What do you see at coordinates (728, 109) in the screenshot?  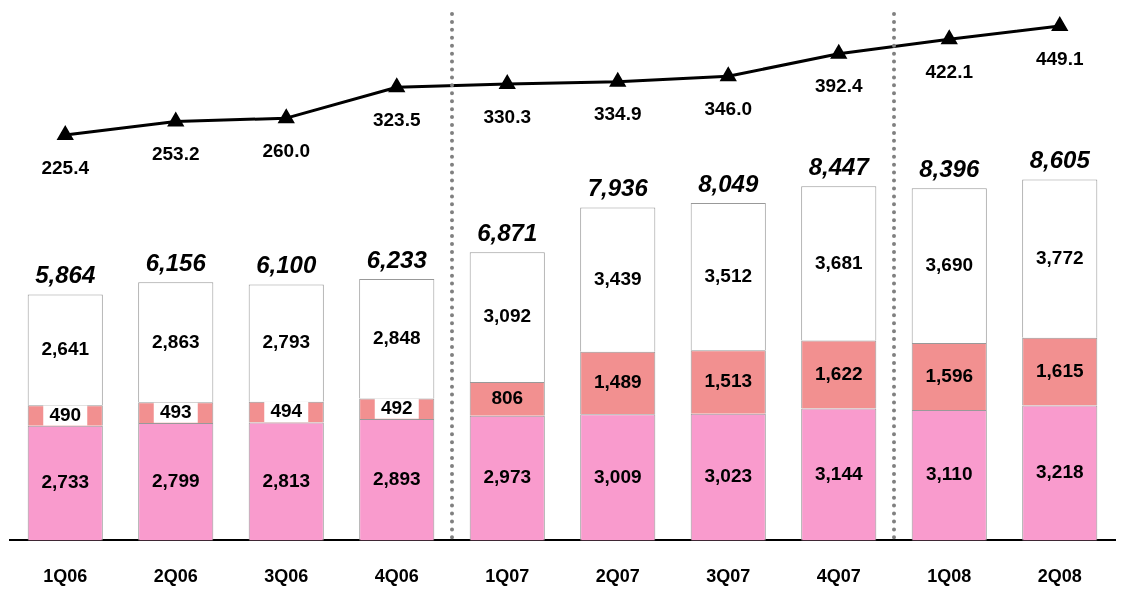 I see `data-label: 346.0` at bounding box center [728, 109].